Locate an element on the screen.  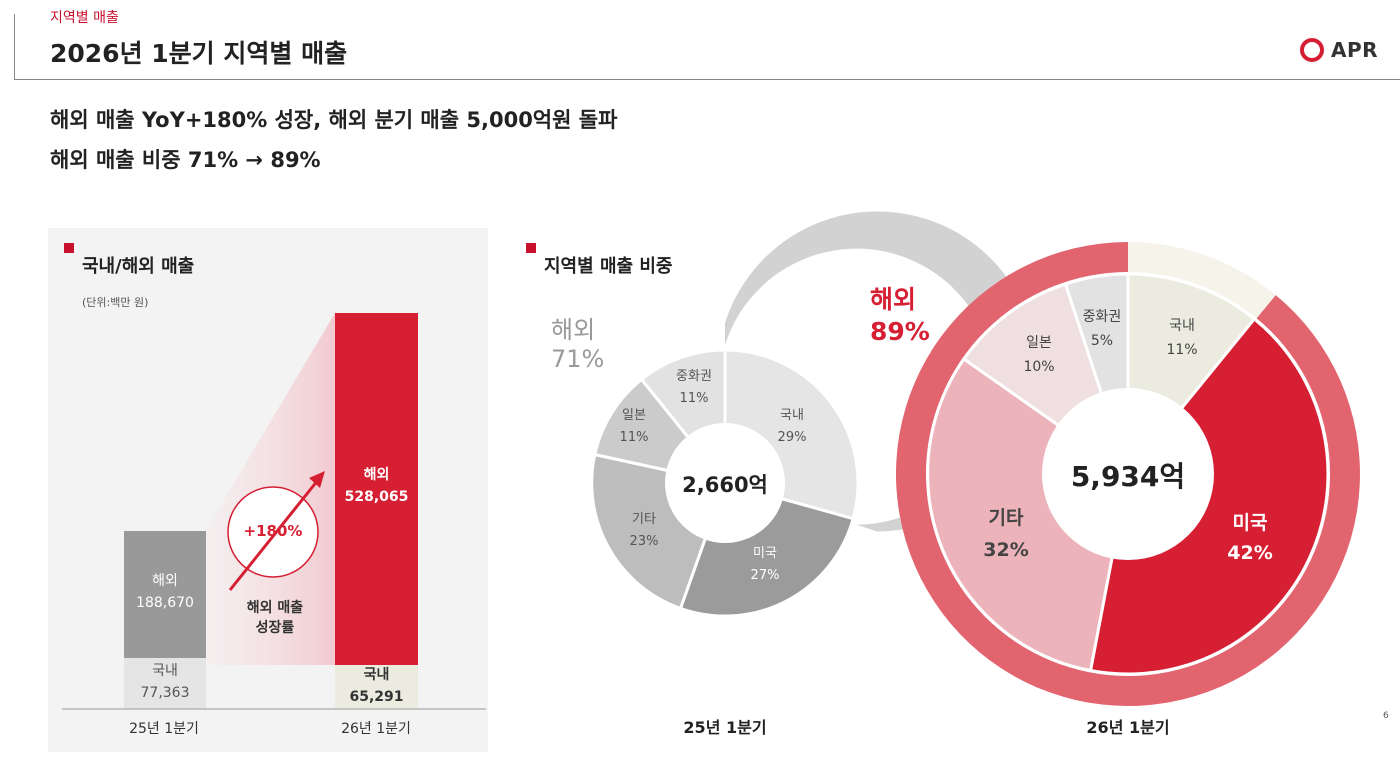
pie-section-title: 지역별 매출 비중 is located at coordinates (608, 266).